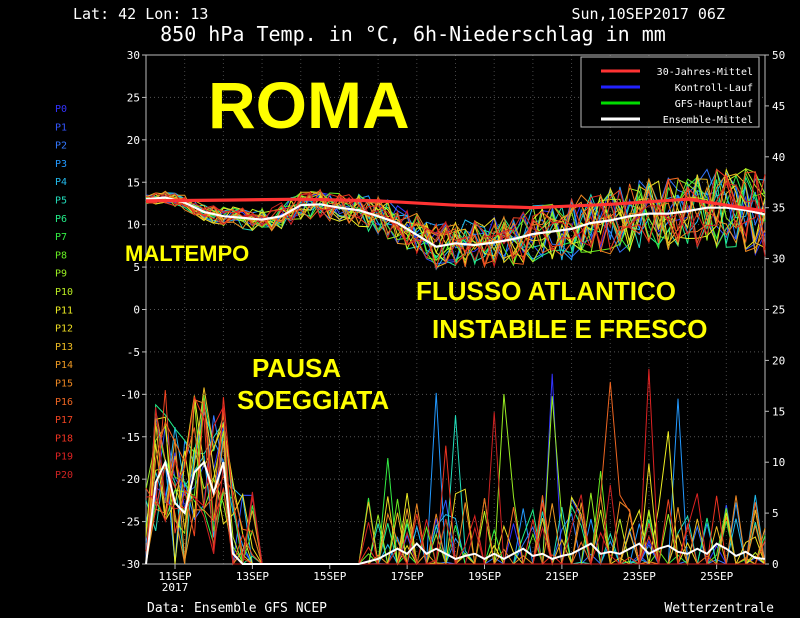  What do you see at coordinates (187, 253) in the screenshot?
I see `overlay-maltempo: MALTEMPO` at bounding box center [187, 253].